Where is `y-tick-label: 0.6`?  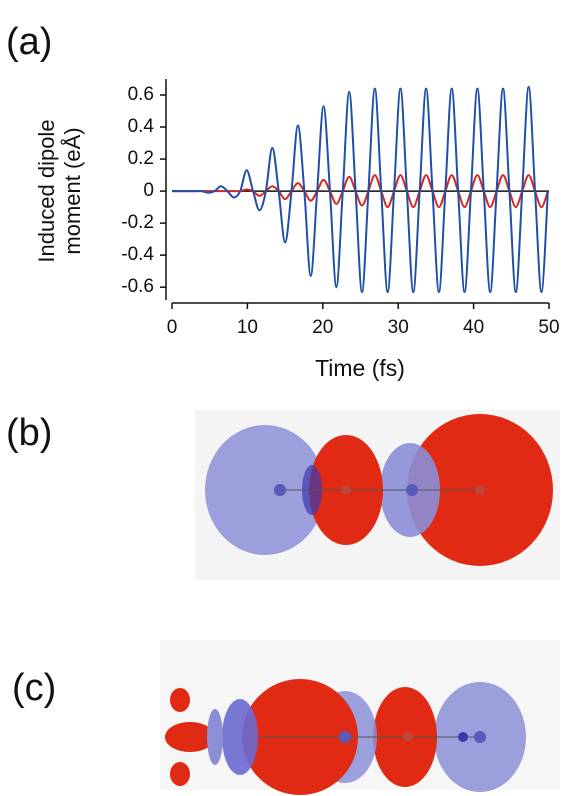
y-tick-label: 0.6 is located at coordinates (141, 94).